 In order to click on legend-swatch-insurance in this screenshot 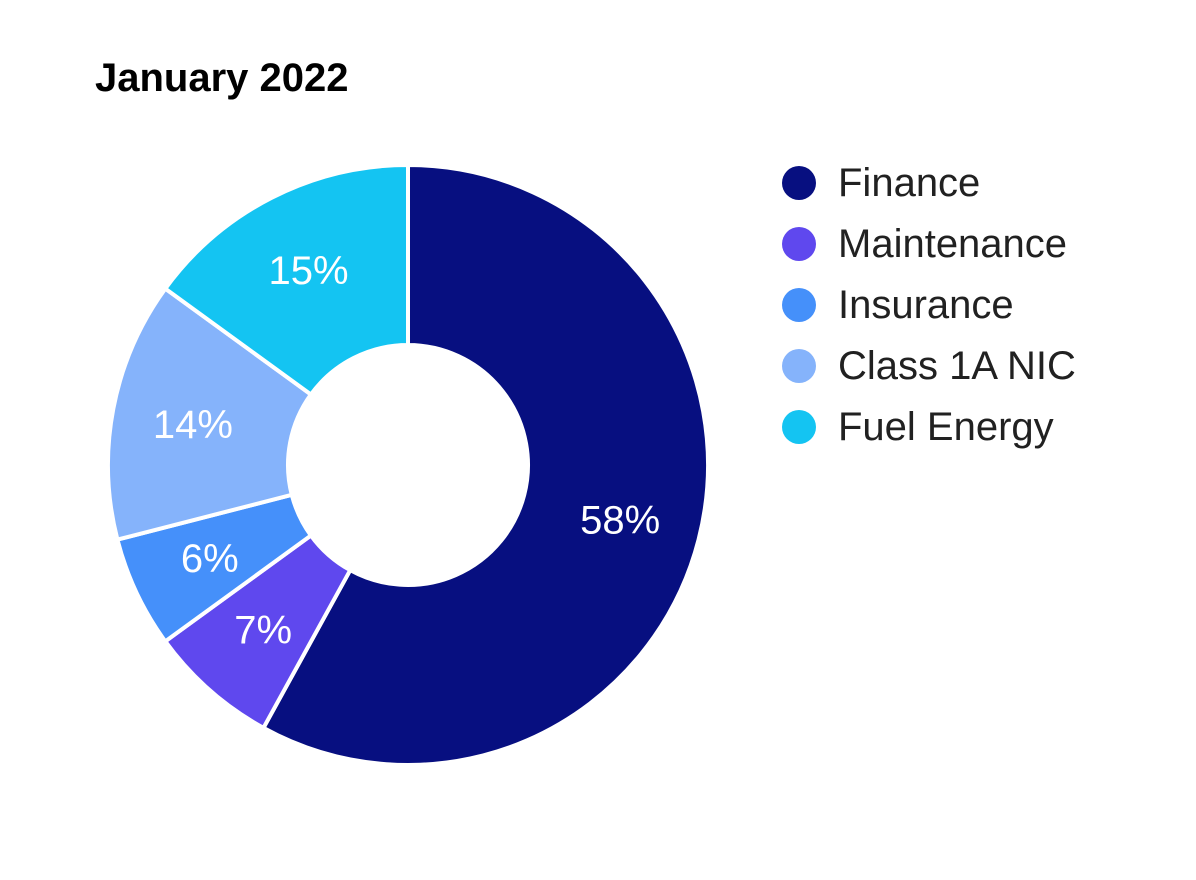, I will do `click(799, 304)`.